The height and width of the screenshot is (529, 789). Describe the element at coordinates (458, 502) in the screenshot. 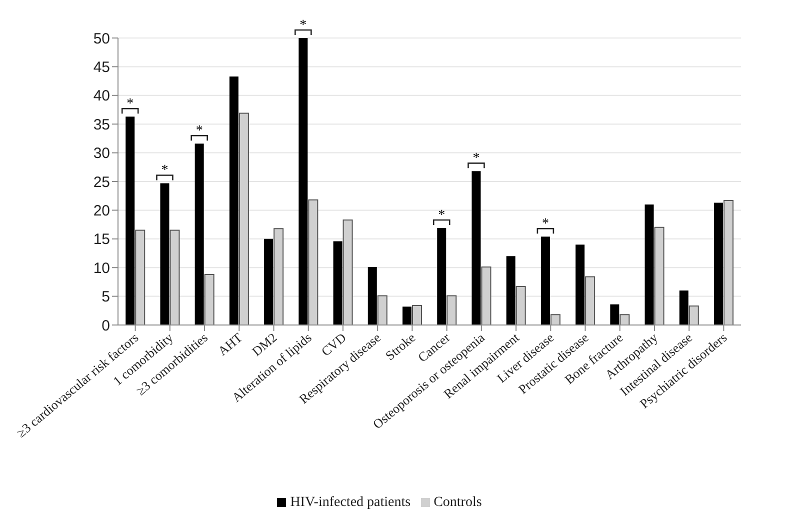

I see `legend-label: Controls` at that location.